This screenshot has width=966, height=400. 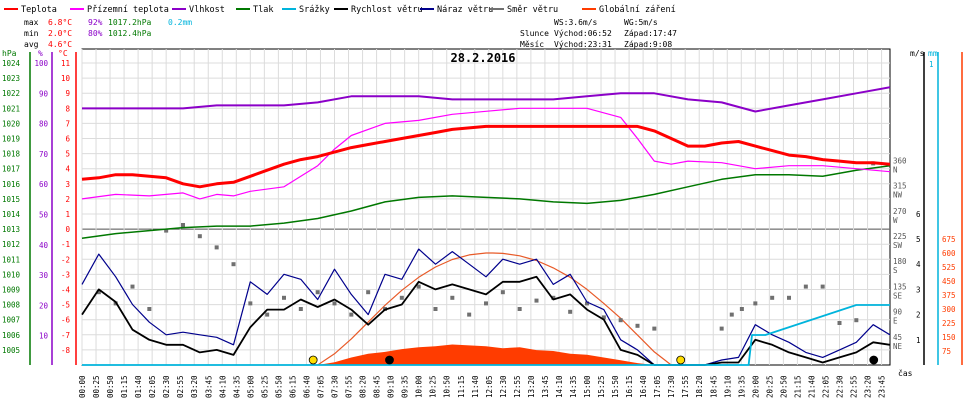 I want to click on x-tick-label: 13:45, so click(x=545, y=386).